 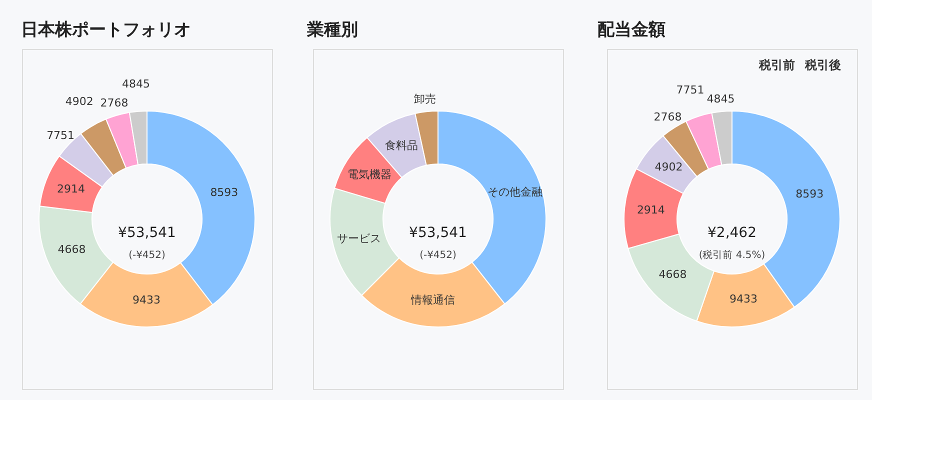 What do you see at coordinates (632, 30) in the screenshot?
I see `chart-title: 配当金額` at bounding box center [632, 30].